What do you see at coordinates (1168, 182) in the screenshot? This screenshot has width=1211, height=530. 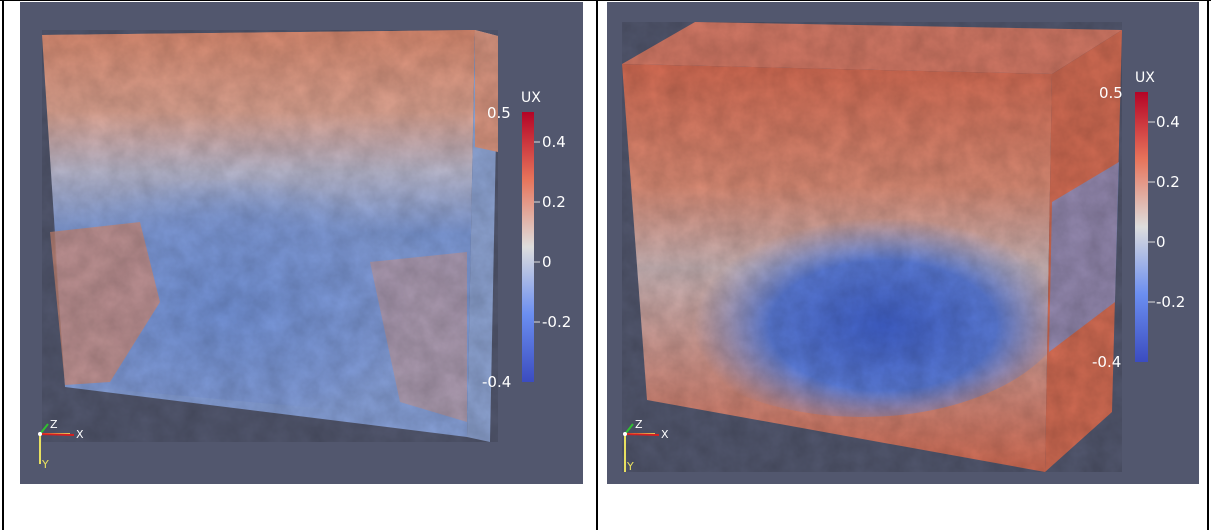 I see `colorbar-tick-right-1: 0.2` at bounding box center [1168, 182].